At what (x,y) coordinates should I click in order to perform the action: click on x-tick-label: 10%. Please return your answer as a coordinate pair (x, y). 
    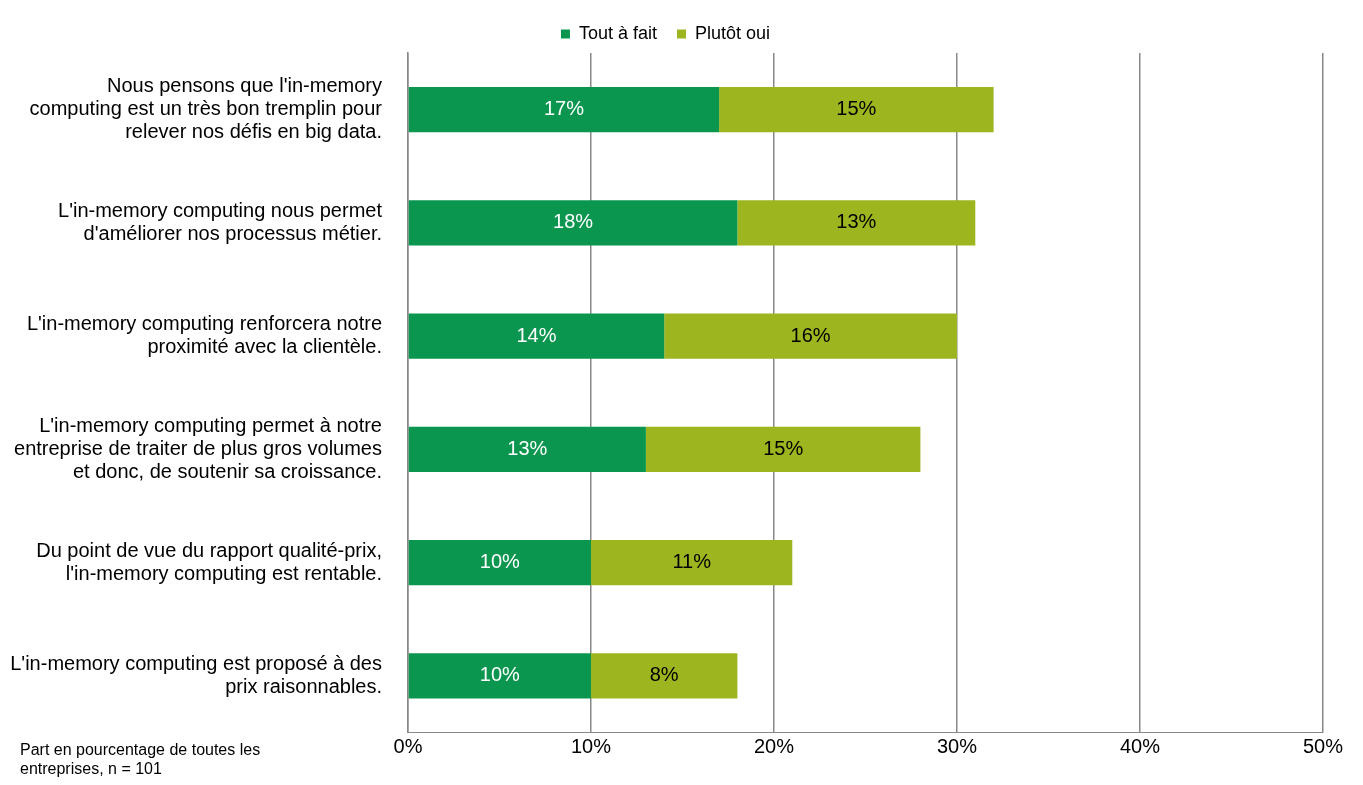
    Looking at the image, I should click on (591, 746).